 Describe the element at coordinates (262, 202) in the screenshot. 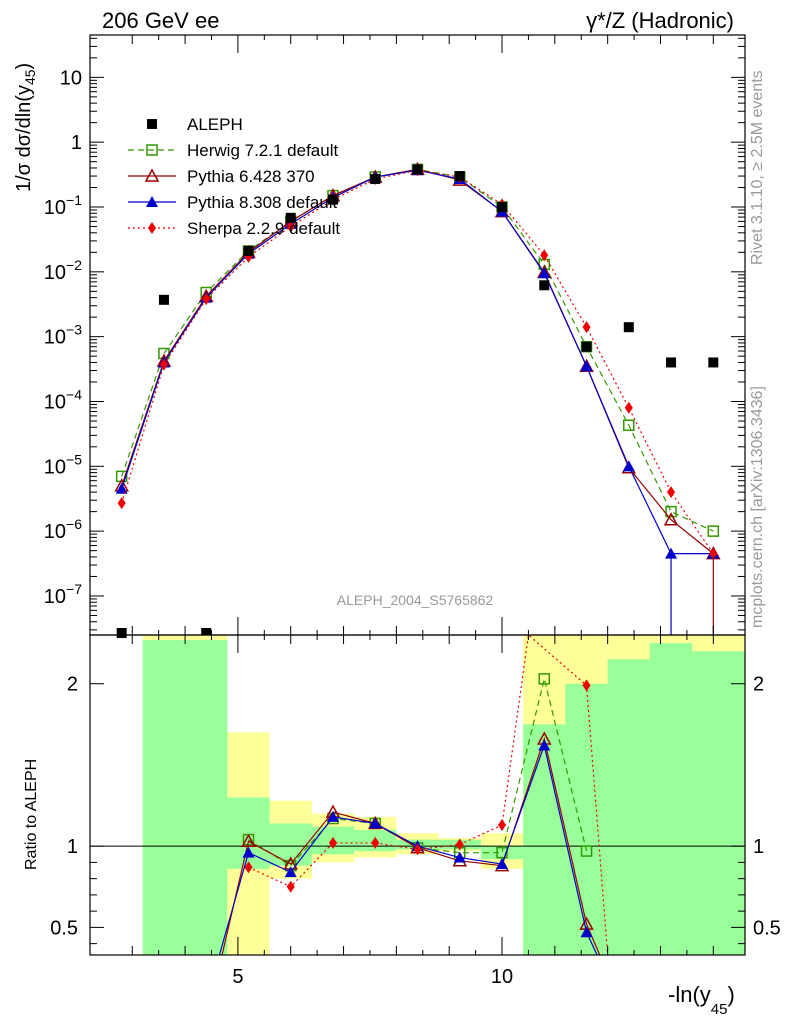

I see `legend-label: Pythia 8.308 default` at that location.